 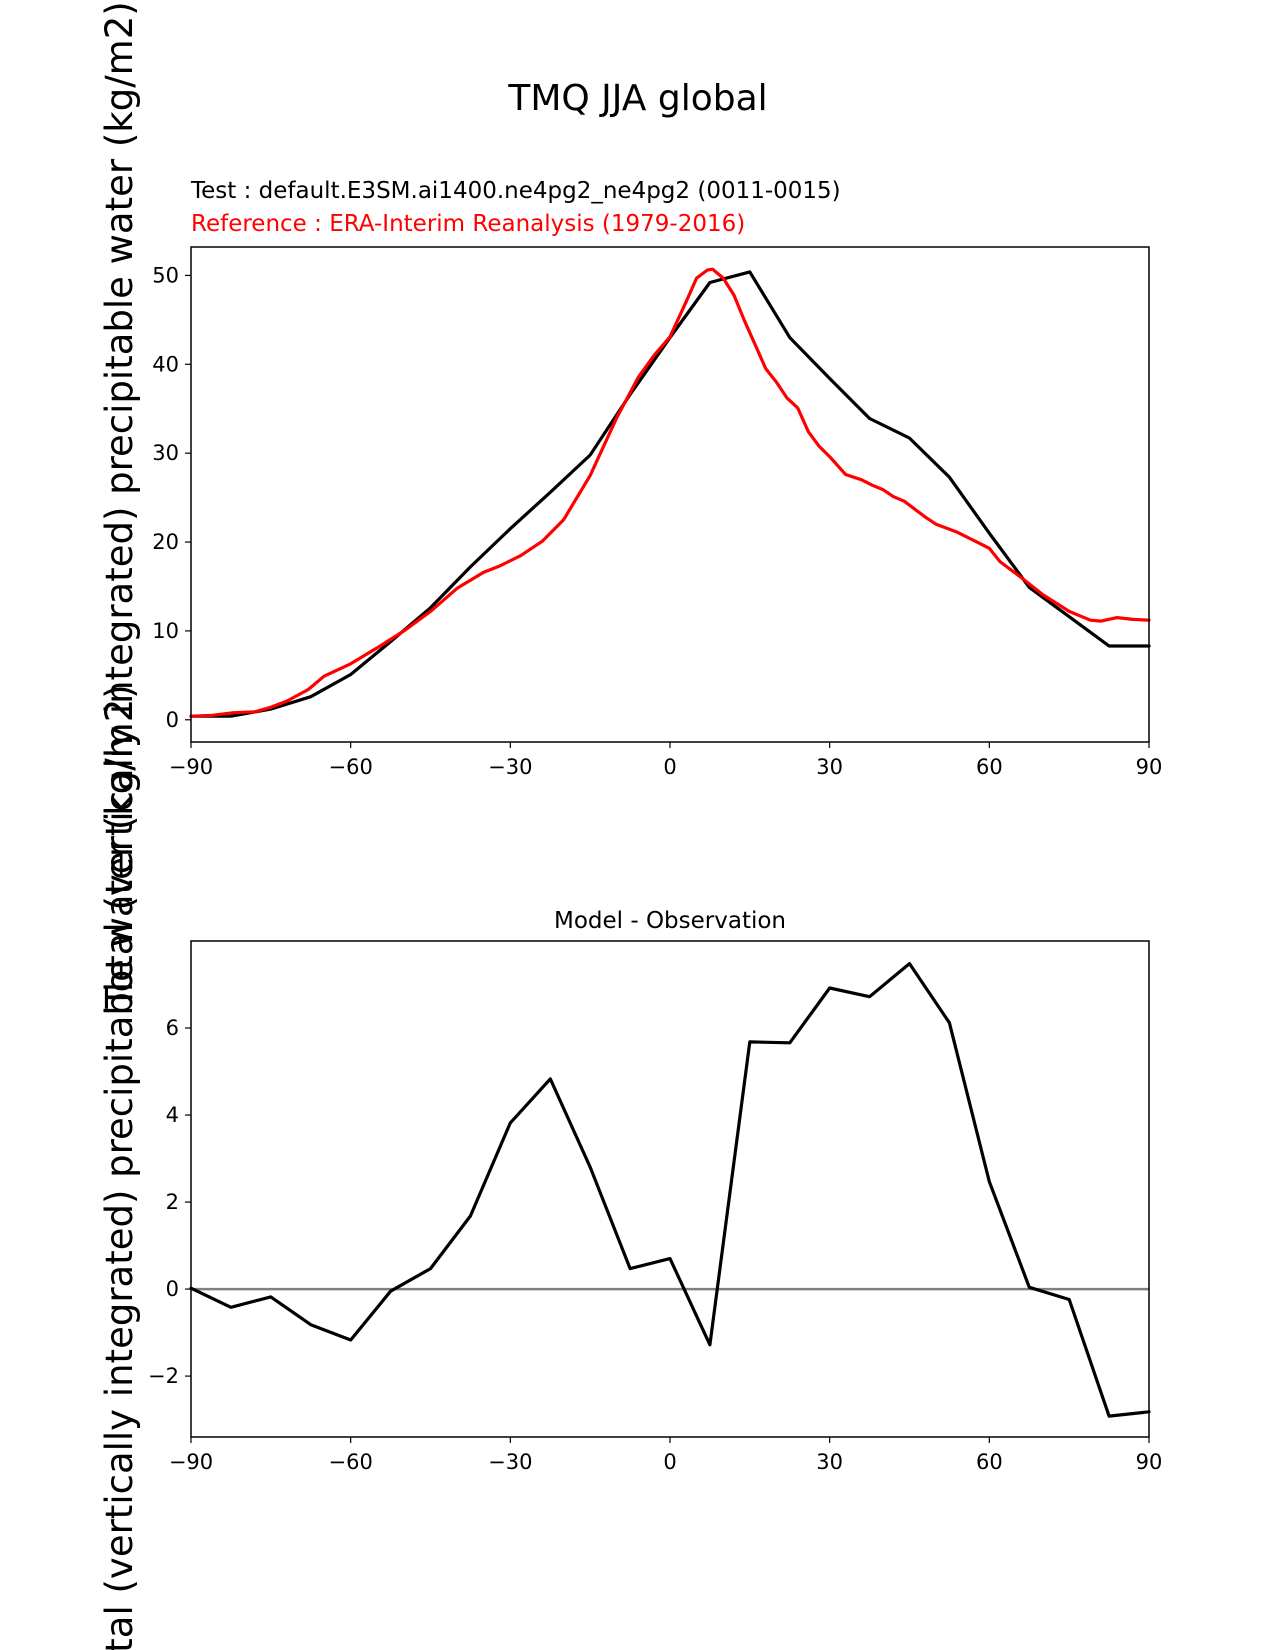 What do you see at coordinates (165, 453) in the screenshot?
I see `top-y-tick-label: 30` at bounding box center [165, 453].